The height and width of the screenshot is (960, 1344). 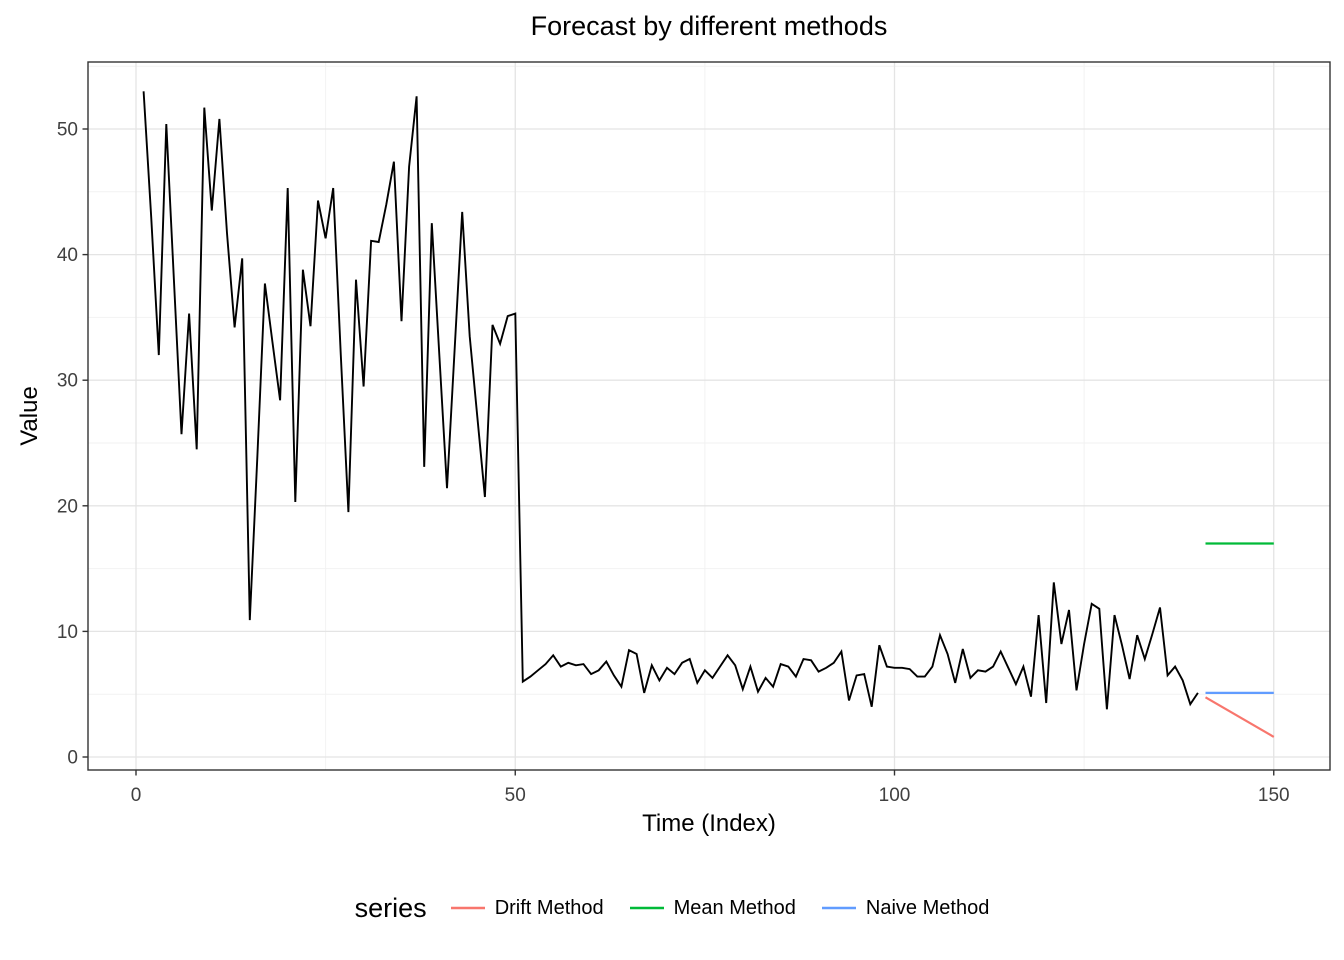 What do you see at coordinates (705, 773) in the screenshot?
I see `x-ticks` at bounding box center [705, 773].